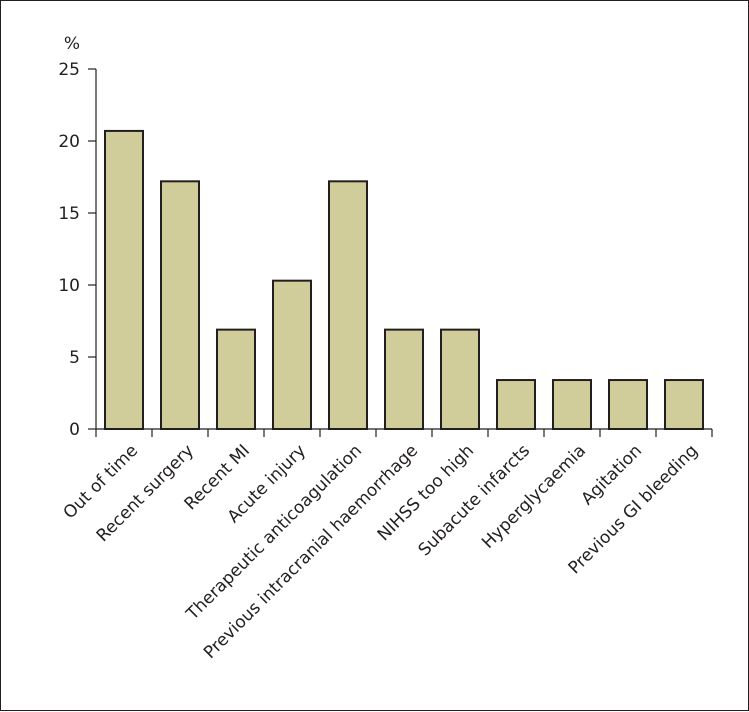 Image resolution: width=749 pixels, height=712 pixels. I want to click on y-tick-label: 0, so click(74, 430).